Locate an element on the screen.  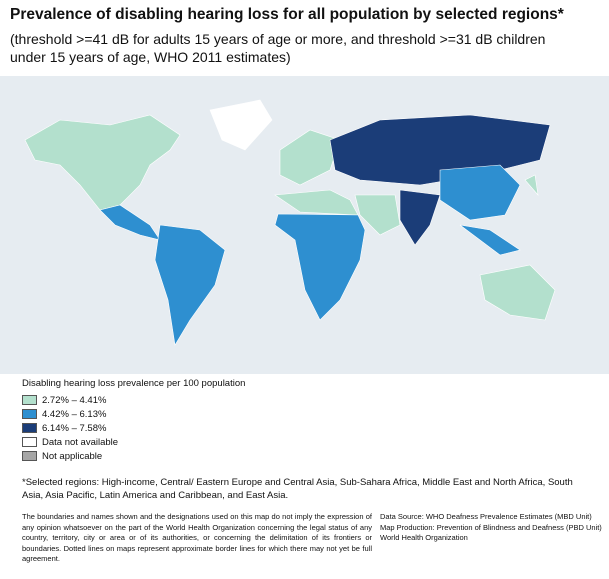
legend-item: 2.72% – 4.41% is located at coordinates (133, 400).